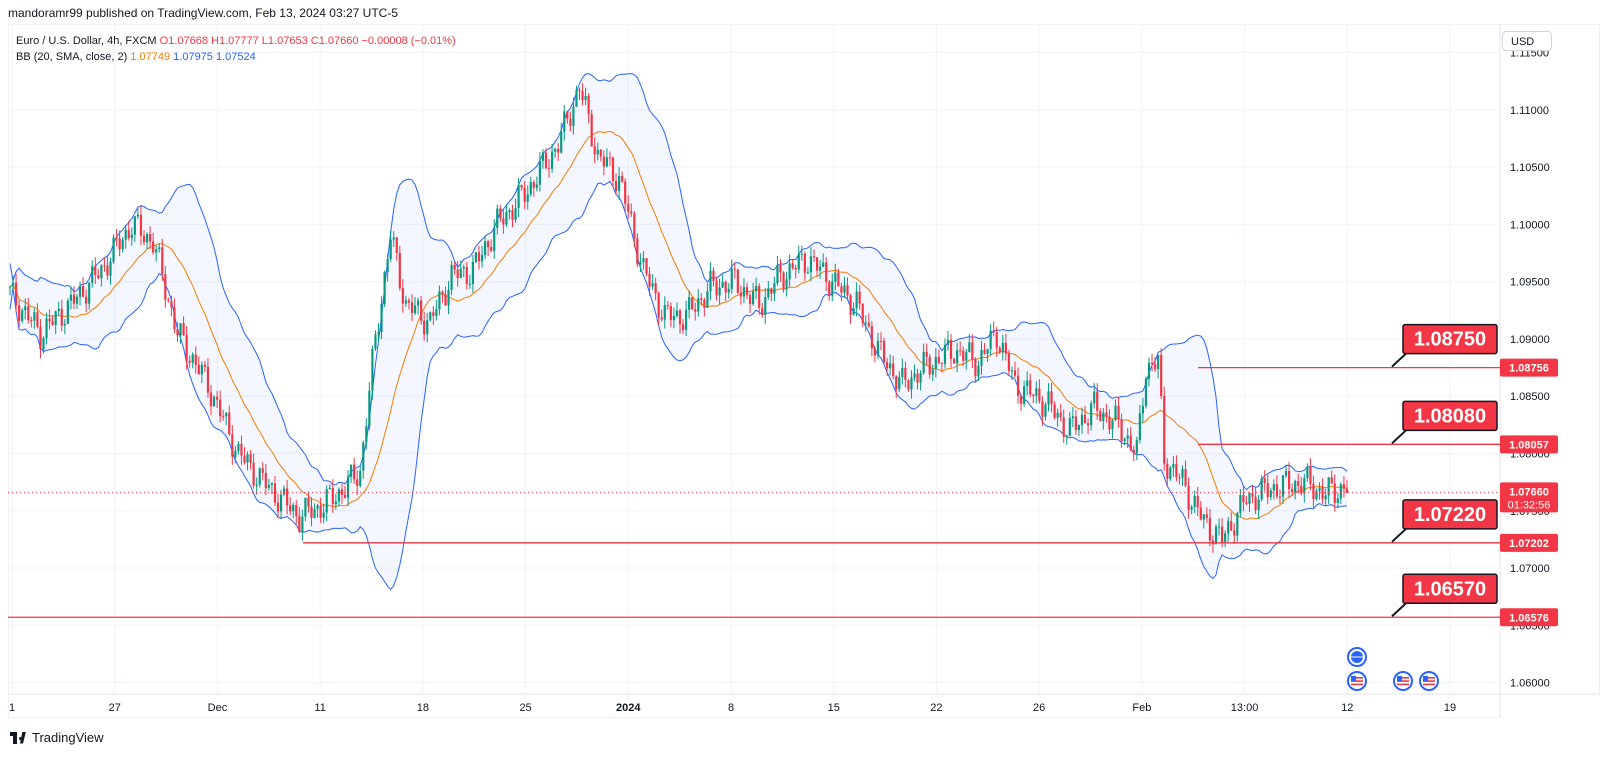 Image resolution: width=1600 pixels, height=769 pixels. Describe the element at coordinates (423, 708) in the screenshot. I see `time-tick-label: 18` at that location.